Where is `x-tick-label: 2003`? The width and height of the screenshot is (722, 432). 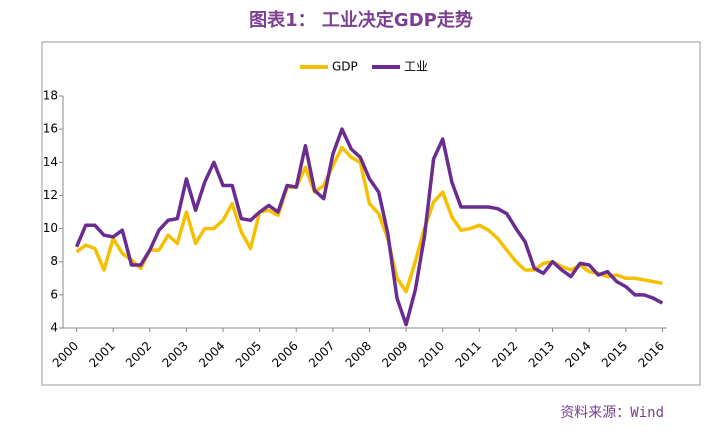 x-tick-label: 2003 is located at coordinates (175, 354).